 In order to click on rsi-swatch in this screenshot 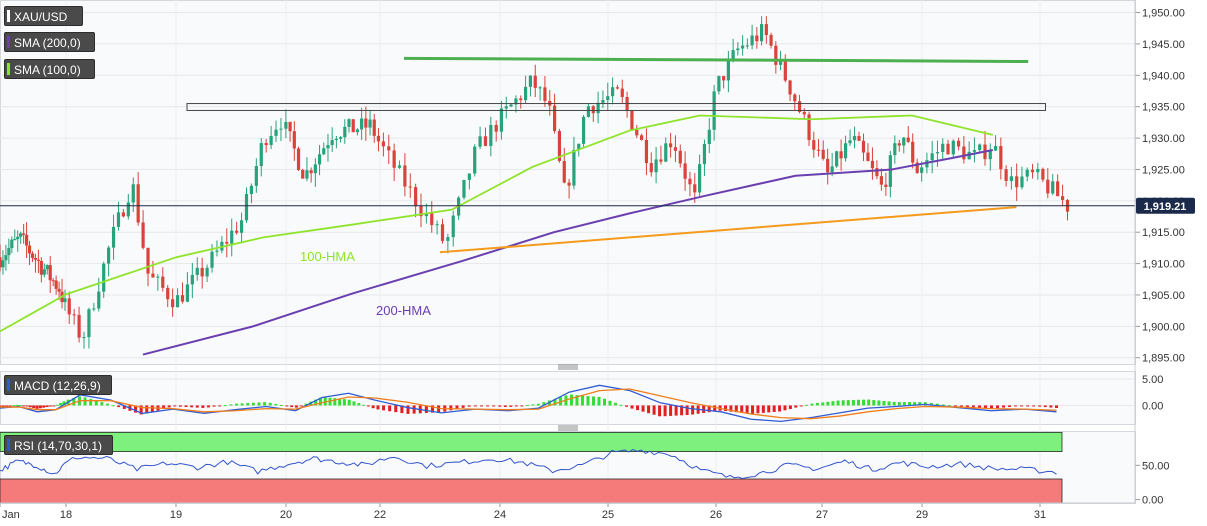, I will do `click(8, 445)`.